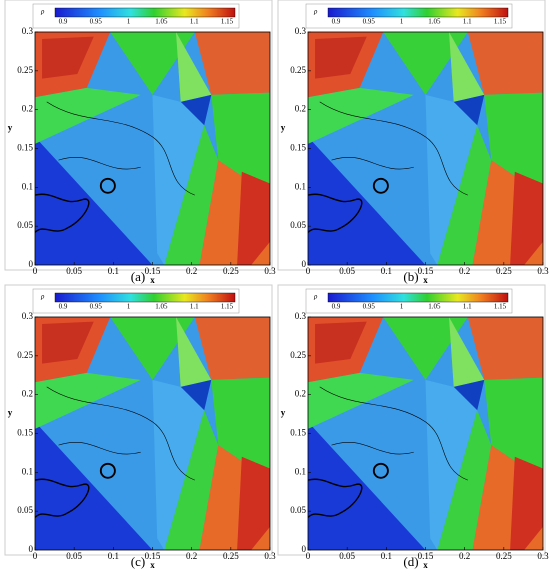  I want to click on panel-label: (a), so click(138, 276).